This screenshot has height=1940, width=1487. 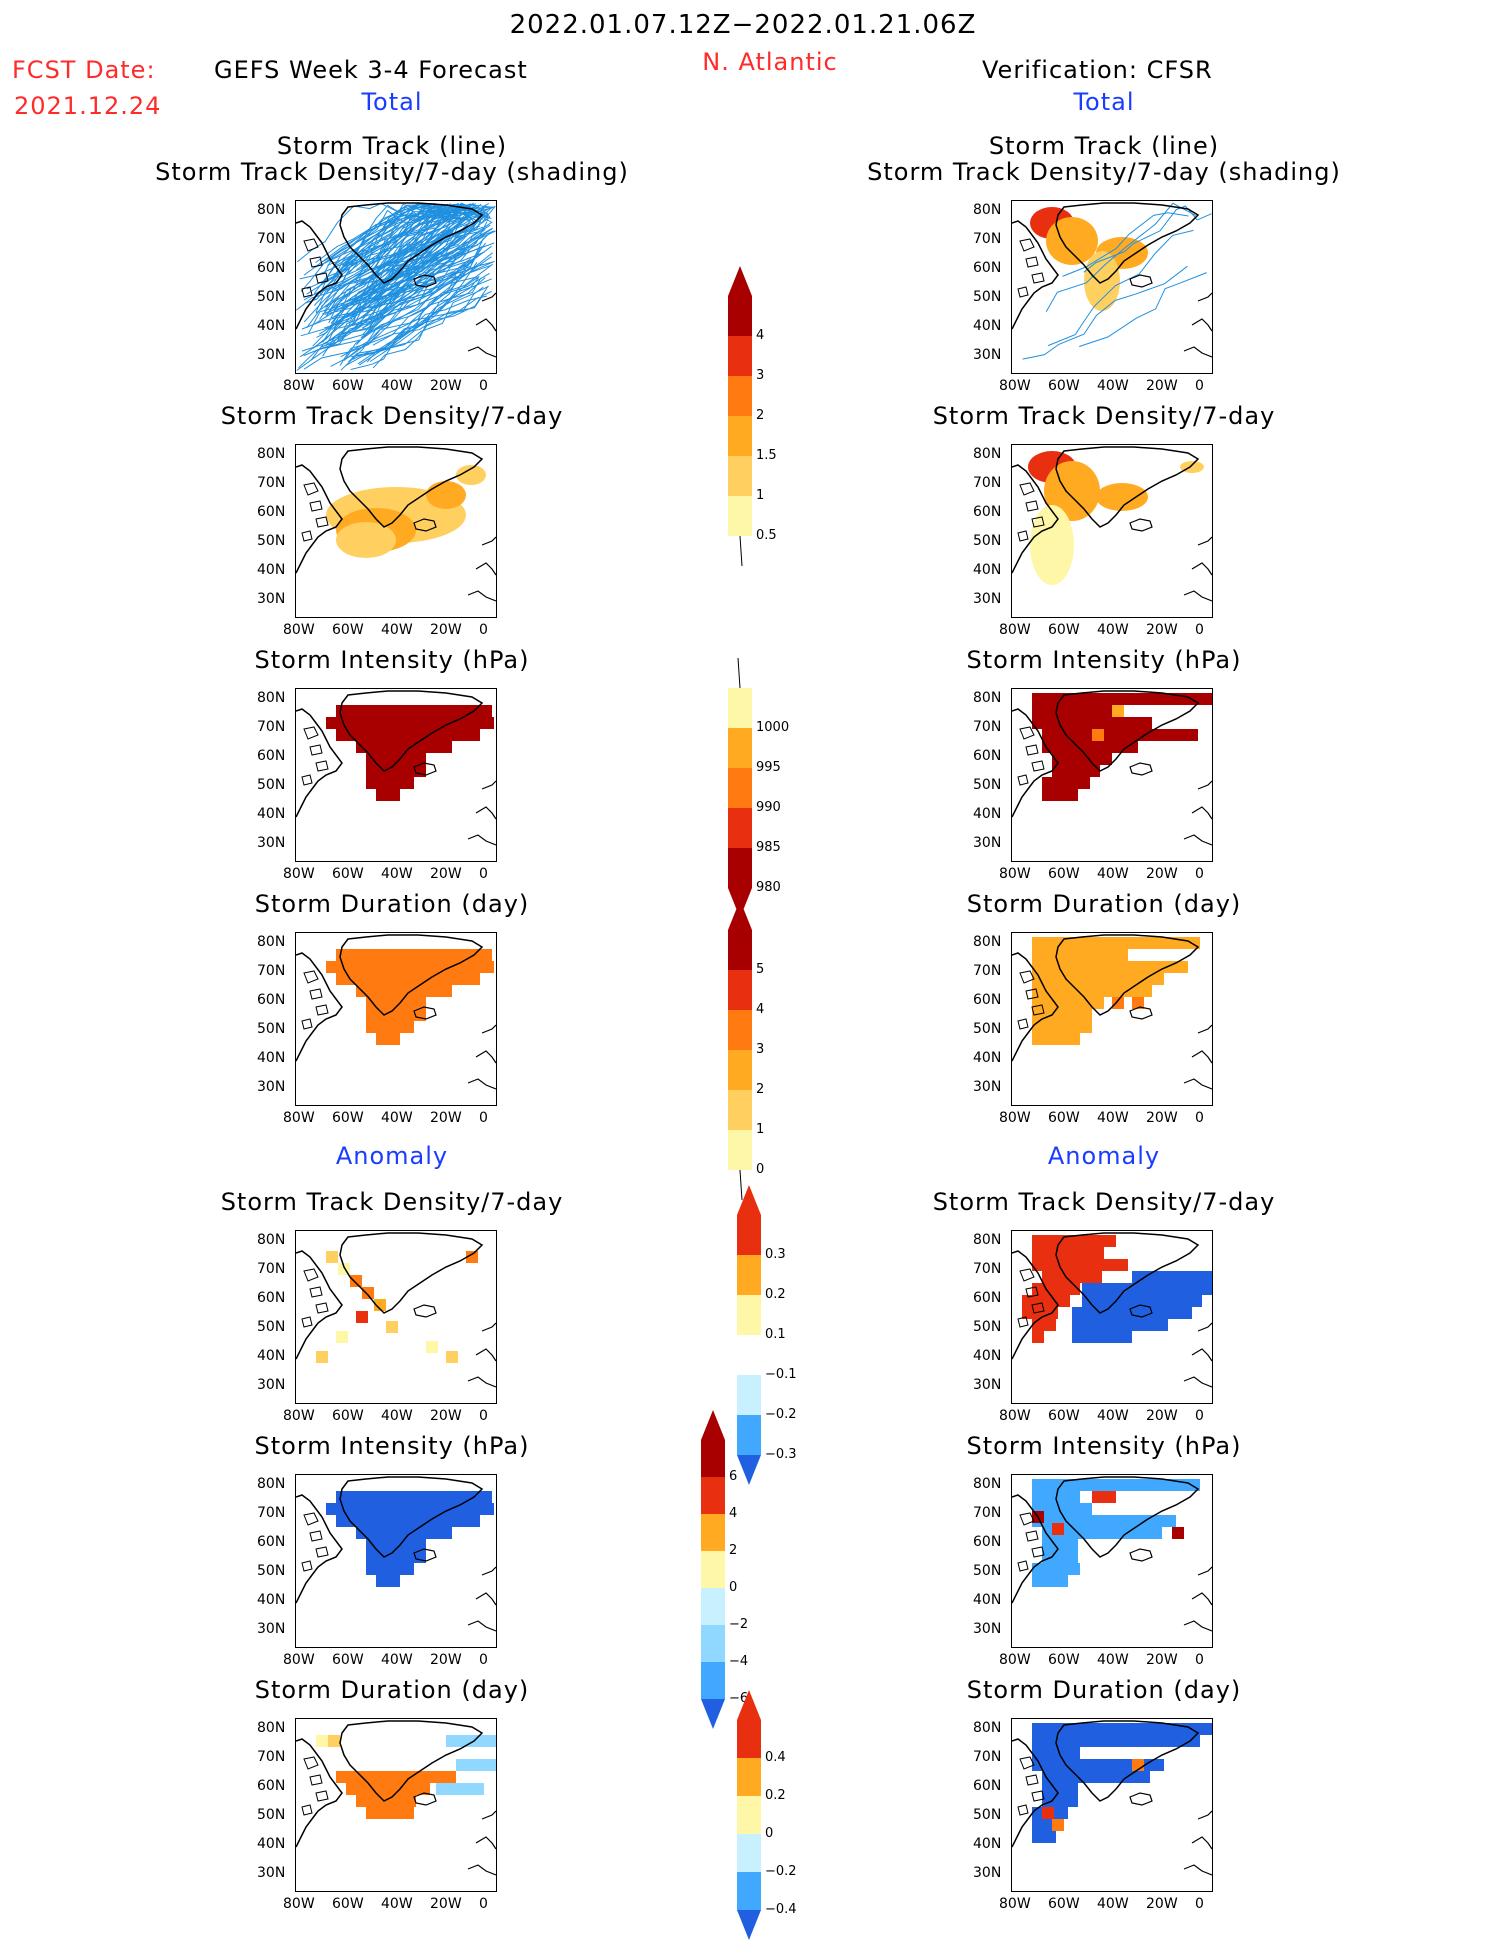 What do you see at coordinates (1127, 487) in the screenshot?
I see `greenland-coastline` at bounding box center [1127, 487].